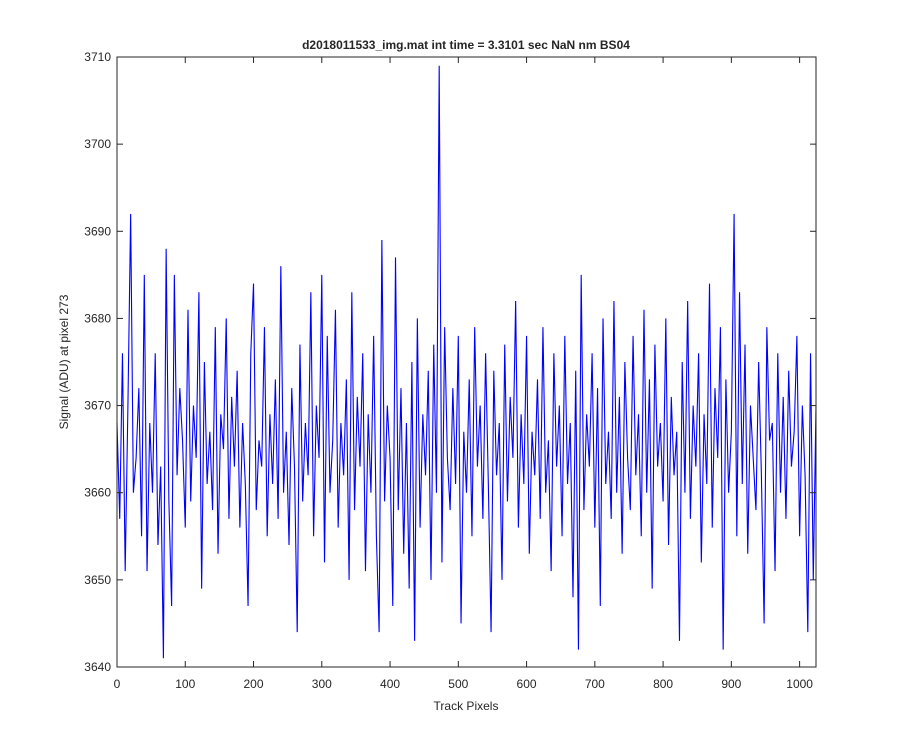 This screenshot has width=900, height=750. I want to click on x-tick-label: 700, so click(595, 684).